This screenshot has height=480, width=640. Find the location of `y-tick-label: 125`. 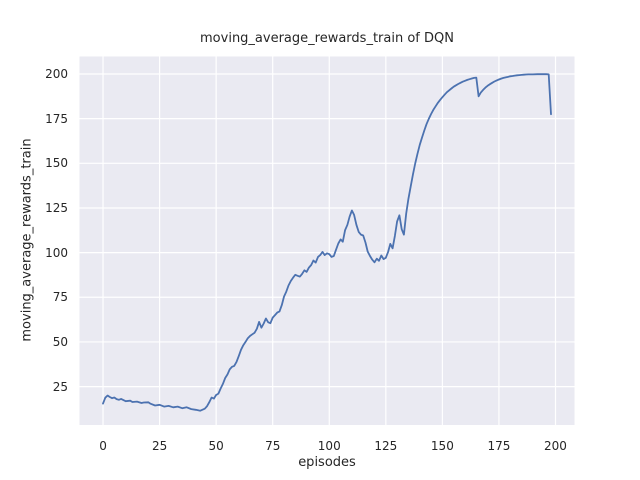

y-tick-label: 125 is located at coordinates (56, 207).